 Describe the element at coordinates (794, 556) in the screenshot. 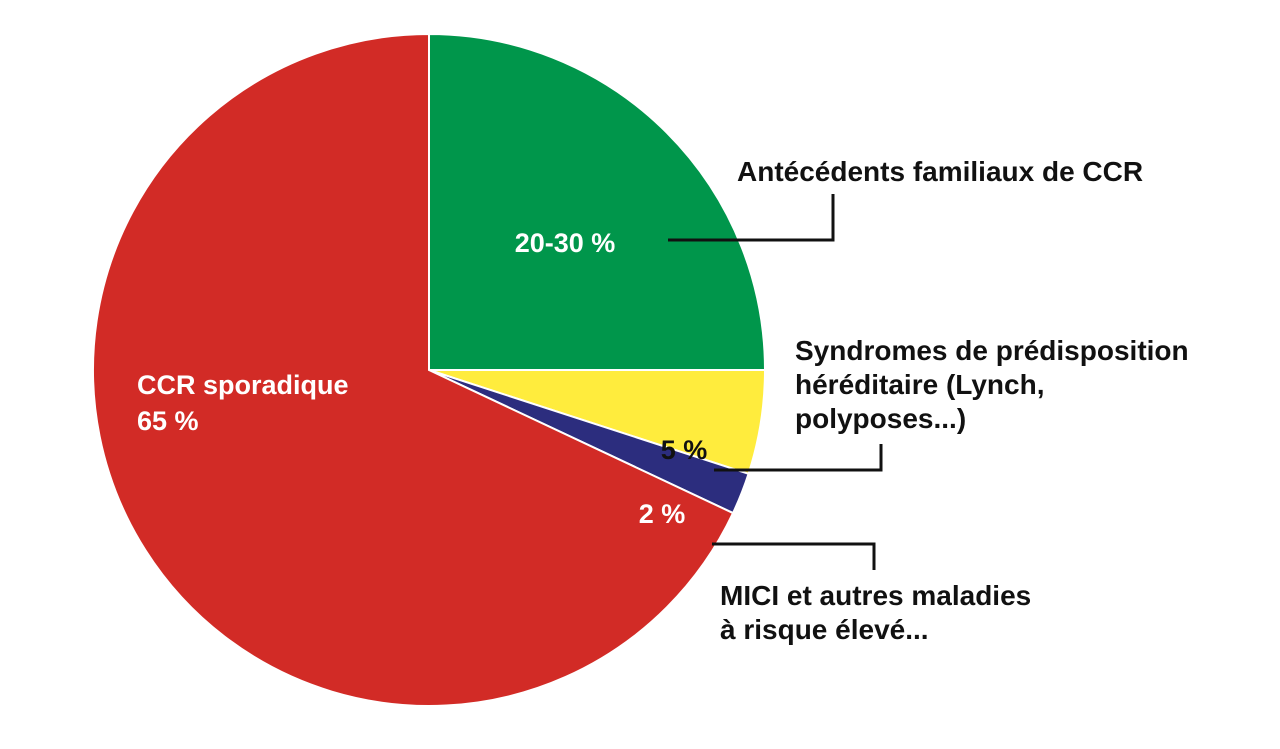

I see `leader-line-ibd-other` at that location.